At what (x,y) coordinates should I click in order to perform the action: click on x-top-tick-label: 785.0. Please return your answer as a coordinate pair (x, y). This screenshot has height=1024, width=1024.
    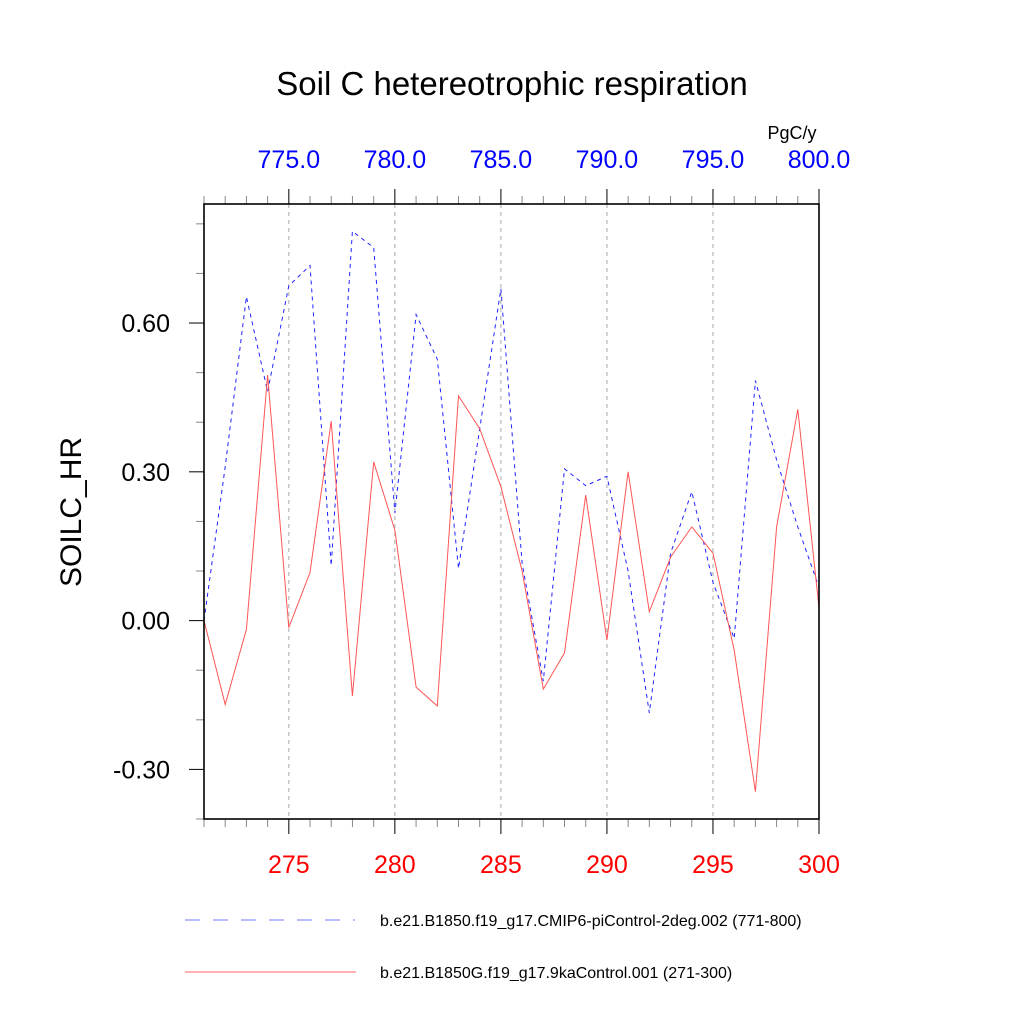
    Looking at the image, I should click on (501, 160).